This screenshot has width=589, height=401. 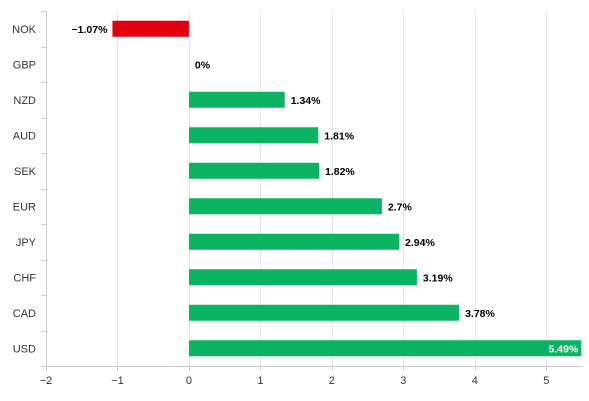 What do you see at coordinates (403, 381) in the screenshot?
I see `x-tick-label: 3` at bounding box center [403, 381].